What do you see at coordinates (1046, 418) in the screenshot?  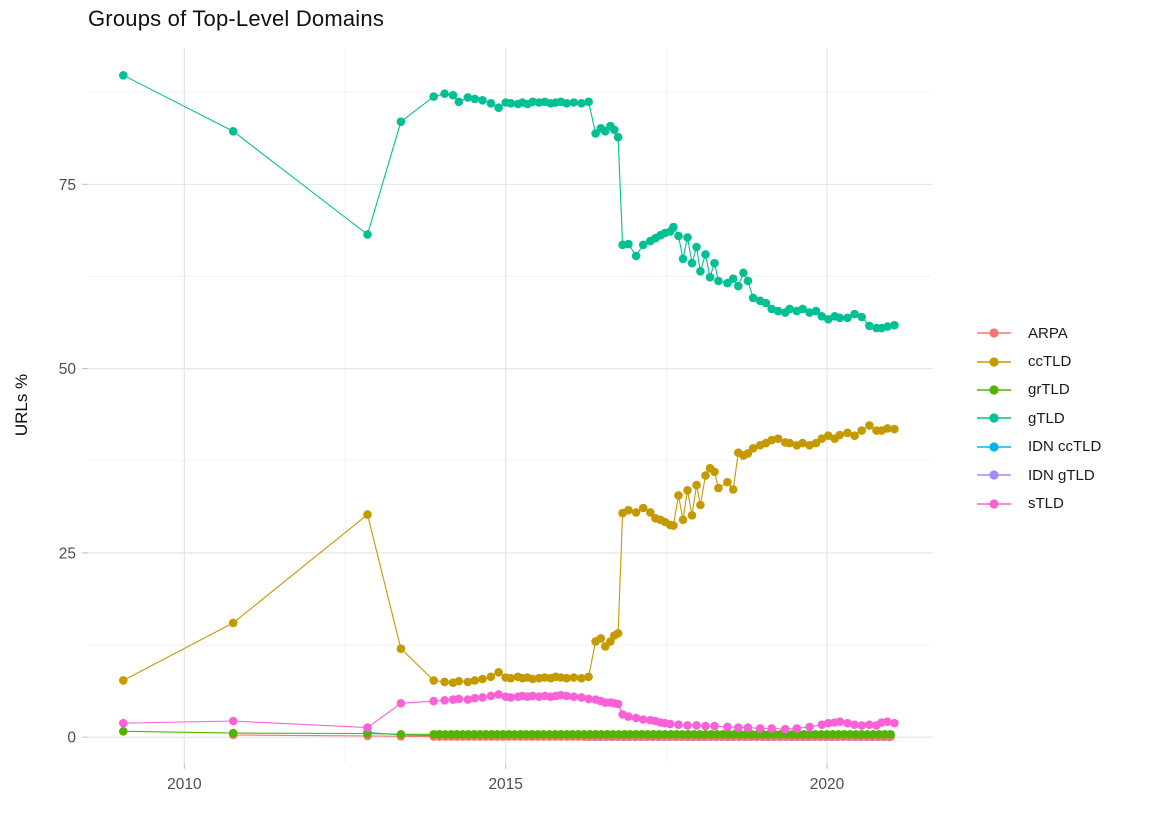 I see `legend-item-label: gTLD` at bounding box center [1046, 418].